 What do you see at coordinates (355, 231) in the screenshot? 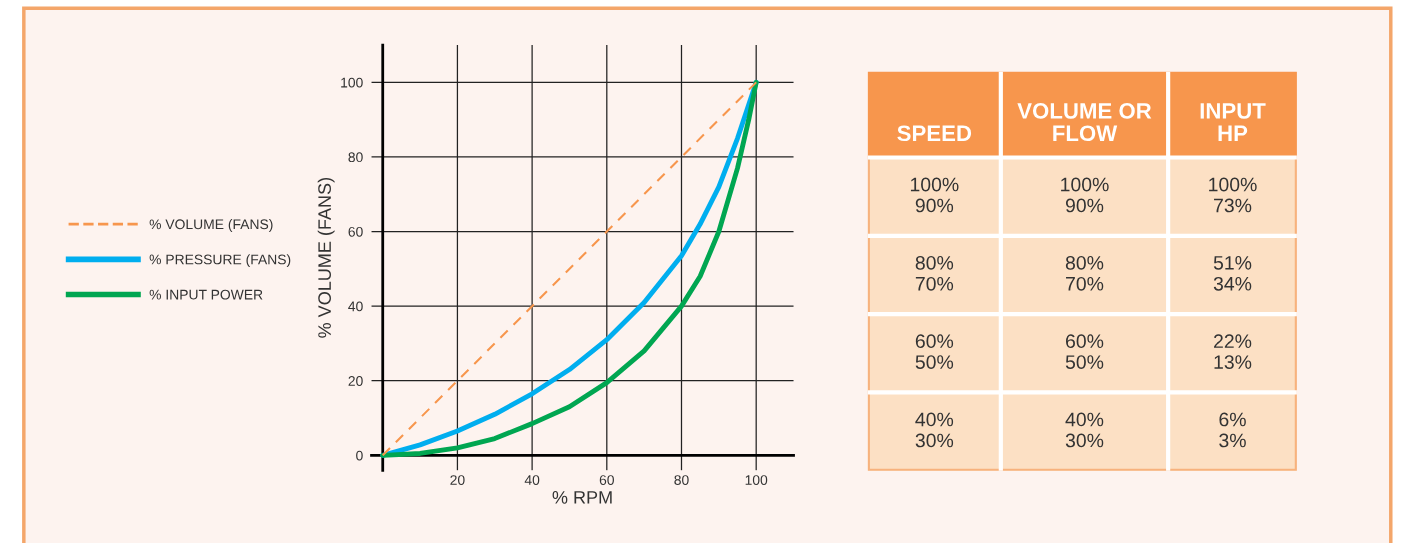
I see `y-tick-label: 60` at bounding box center [355, 231].